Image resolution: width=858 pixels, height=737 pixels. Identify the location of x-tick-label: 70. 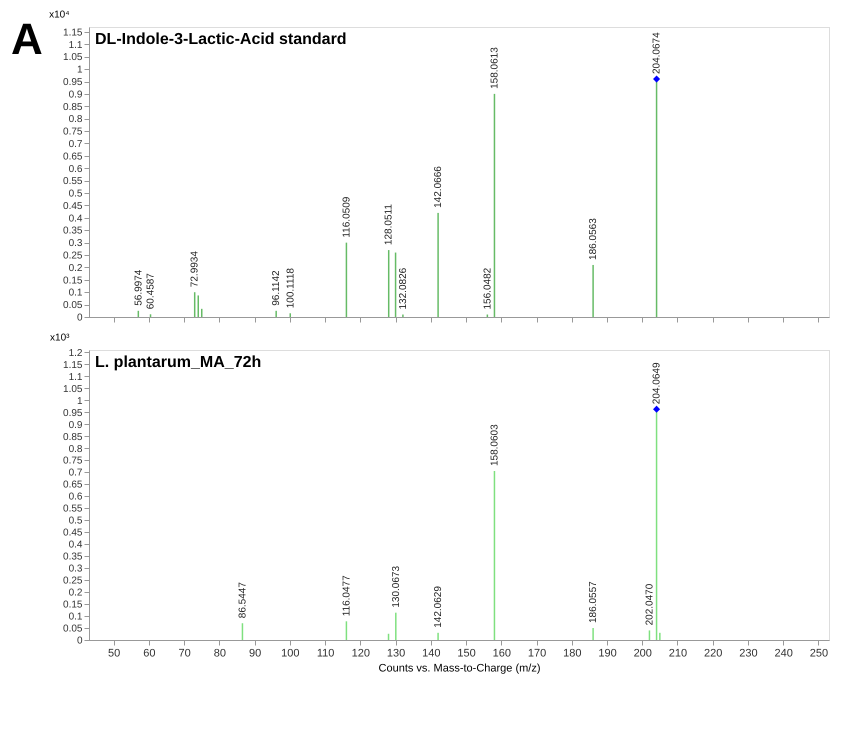
(184, 654).